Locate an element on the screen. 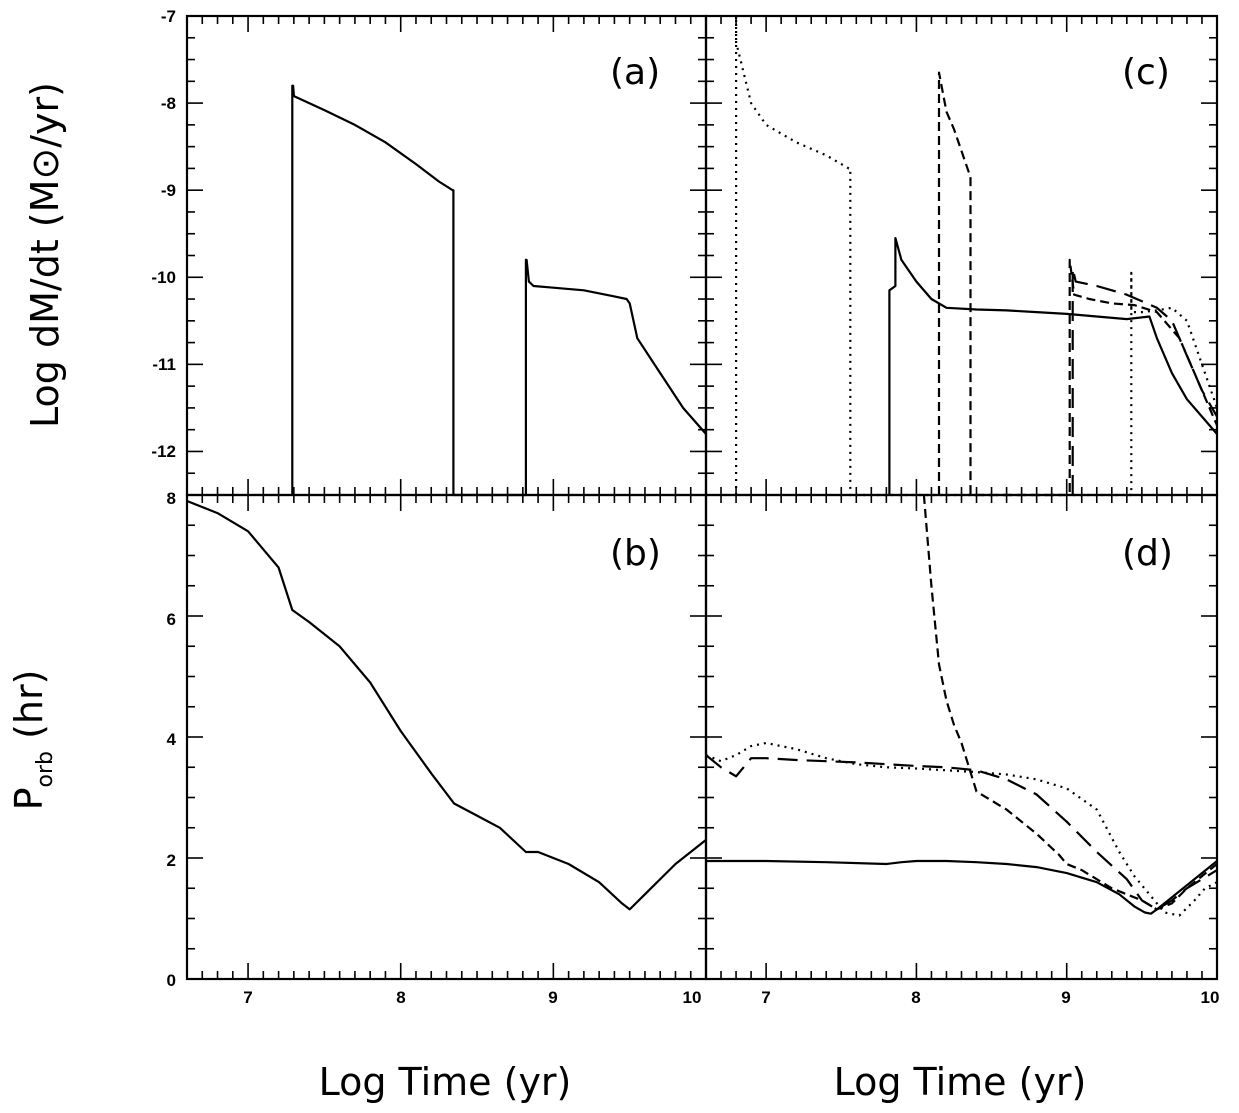  panel-d-series-short-dash is located at coordinates (1070, 702).